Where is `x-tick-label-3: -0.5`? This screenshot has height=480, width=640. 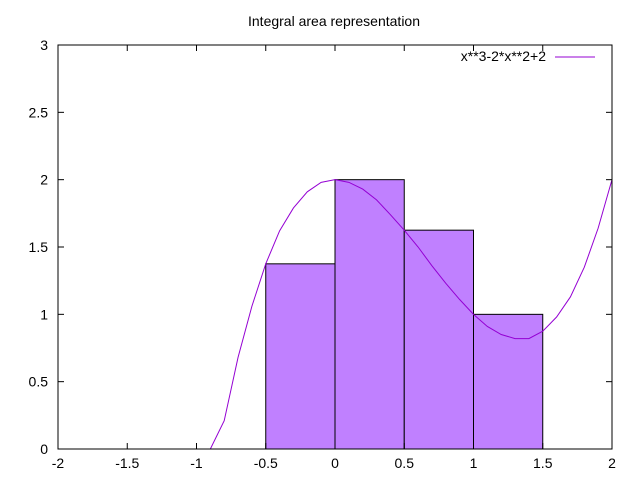
x-tick-label-3: -0.5 is located at coordinates (266, 463).